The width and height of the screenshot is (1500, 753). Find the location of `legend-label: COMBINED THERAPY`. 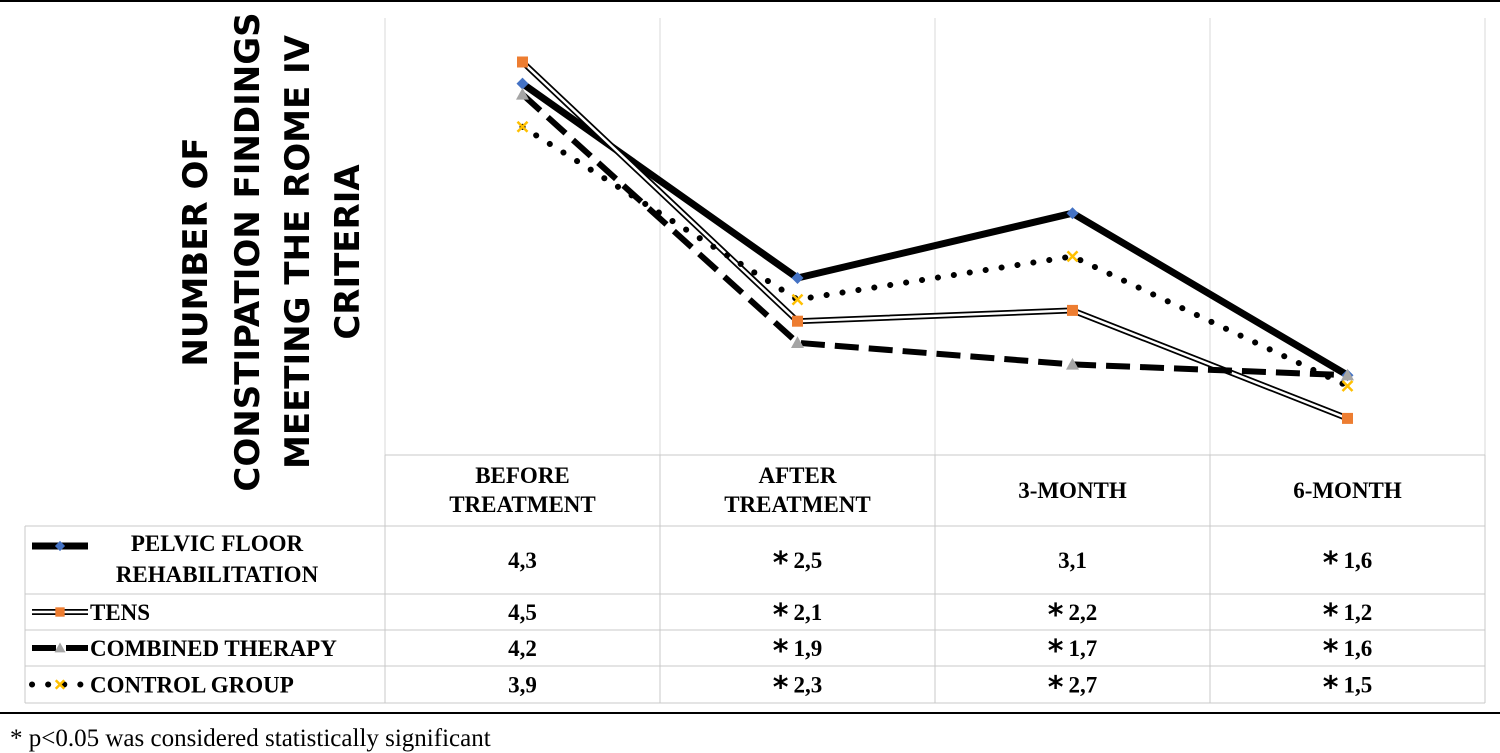

legend-label: COMBINED THERAPY is located at coordinates (213, 648).